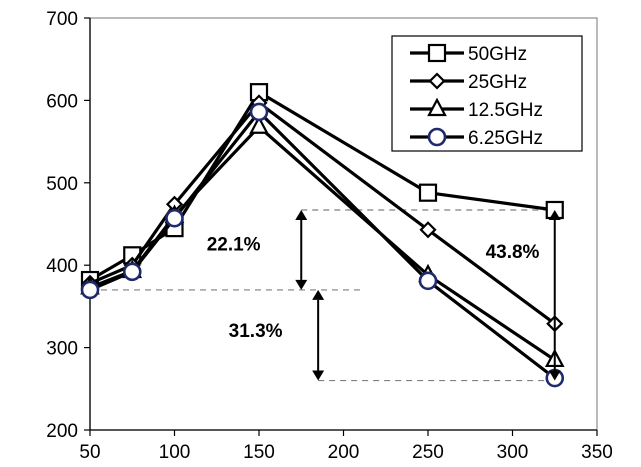 The width and height of the screenshot is (641, 467). What do you see at coordinates (62, 101) in the screenshot?
I see `y-tick-label: 600` at bounding box center [62, 101].